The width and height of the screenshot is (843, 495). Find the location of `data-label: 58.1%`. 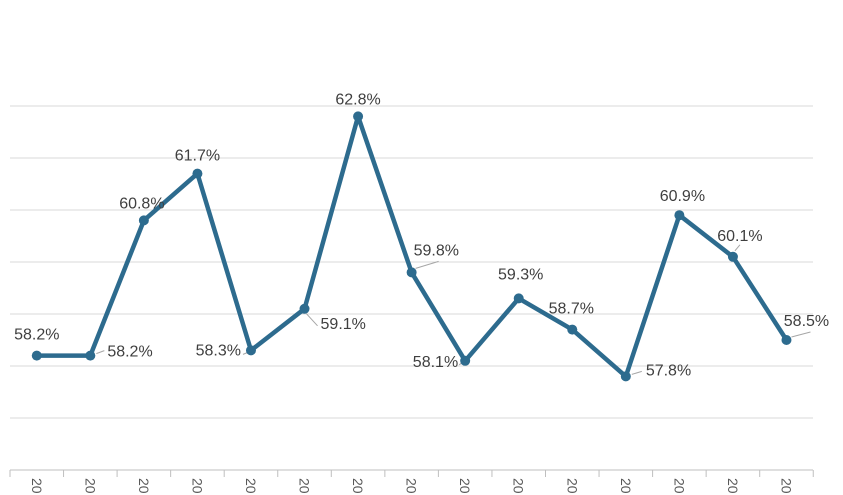

data-label: 58.1% is located at coordinates (435, 362).